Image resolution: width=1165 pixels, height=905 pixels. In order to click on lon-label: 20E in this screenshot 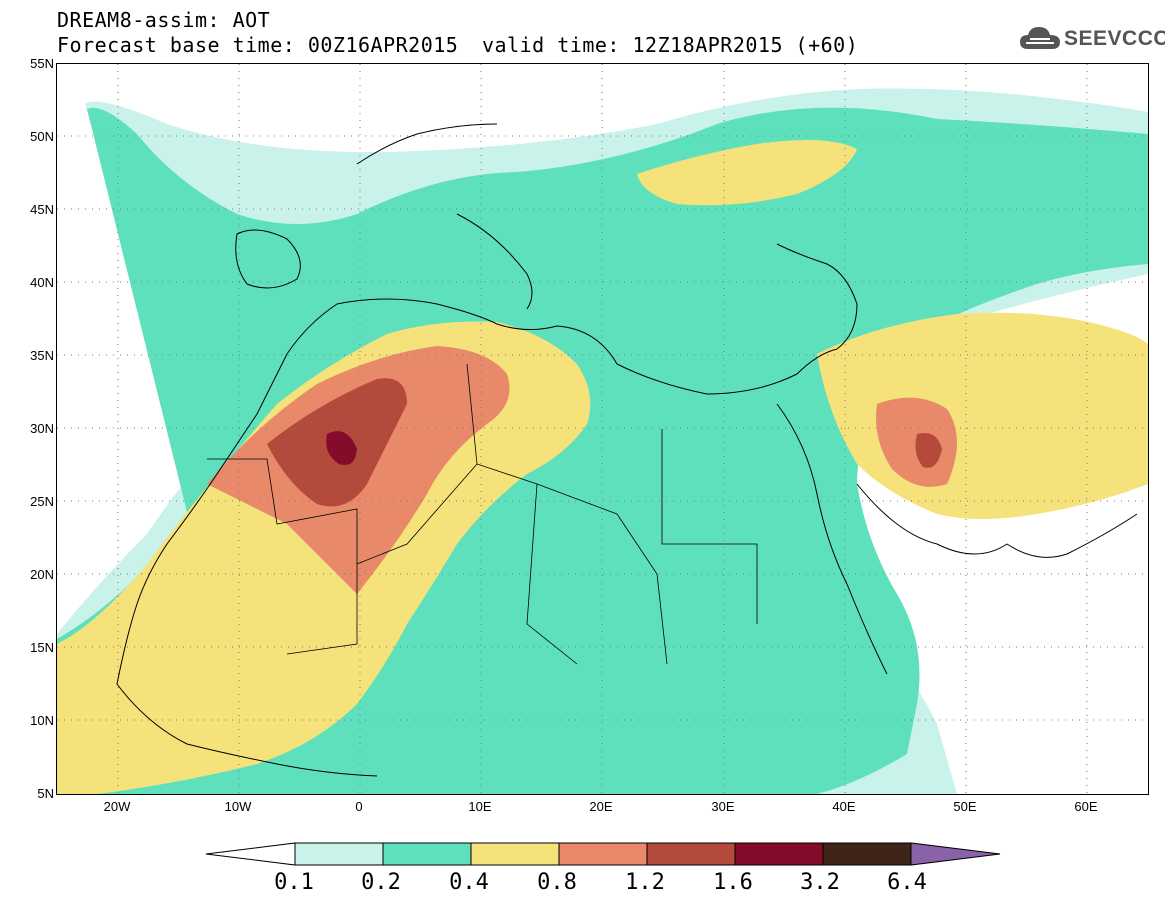, I will do `click(601, 806)`.